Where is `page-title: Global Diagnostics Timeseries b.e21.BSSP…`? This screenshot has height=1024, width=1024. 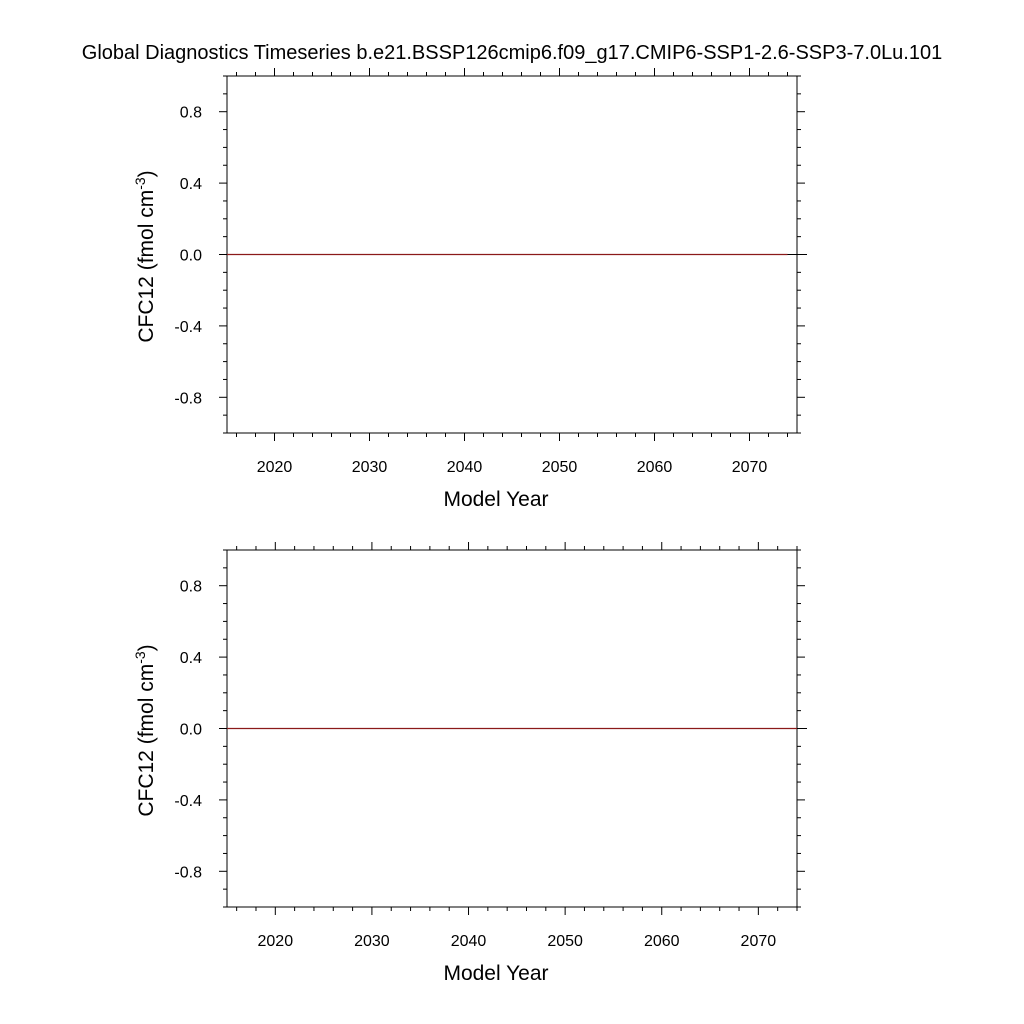
page-title: Global Diagnostics Timeseries b.e21.BSSP… is located at coordinates (512, 53).